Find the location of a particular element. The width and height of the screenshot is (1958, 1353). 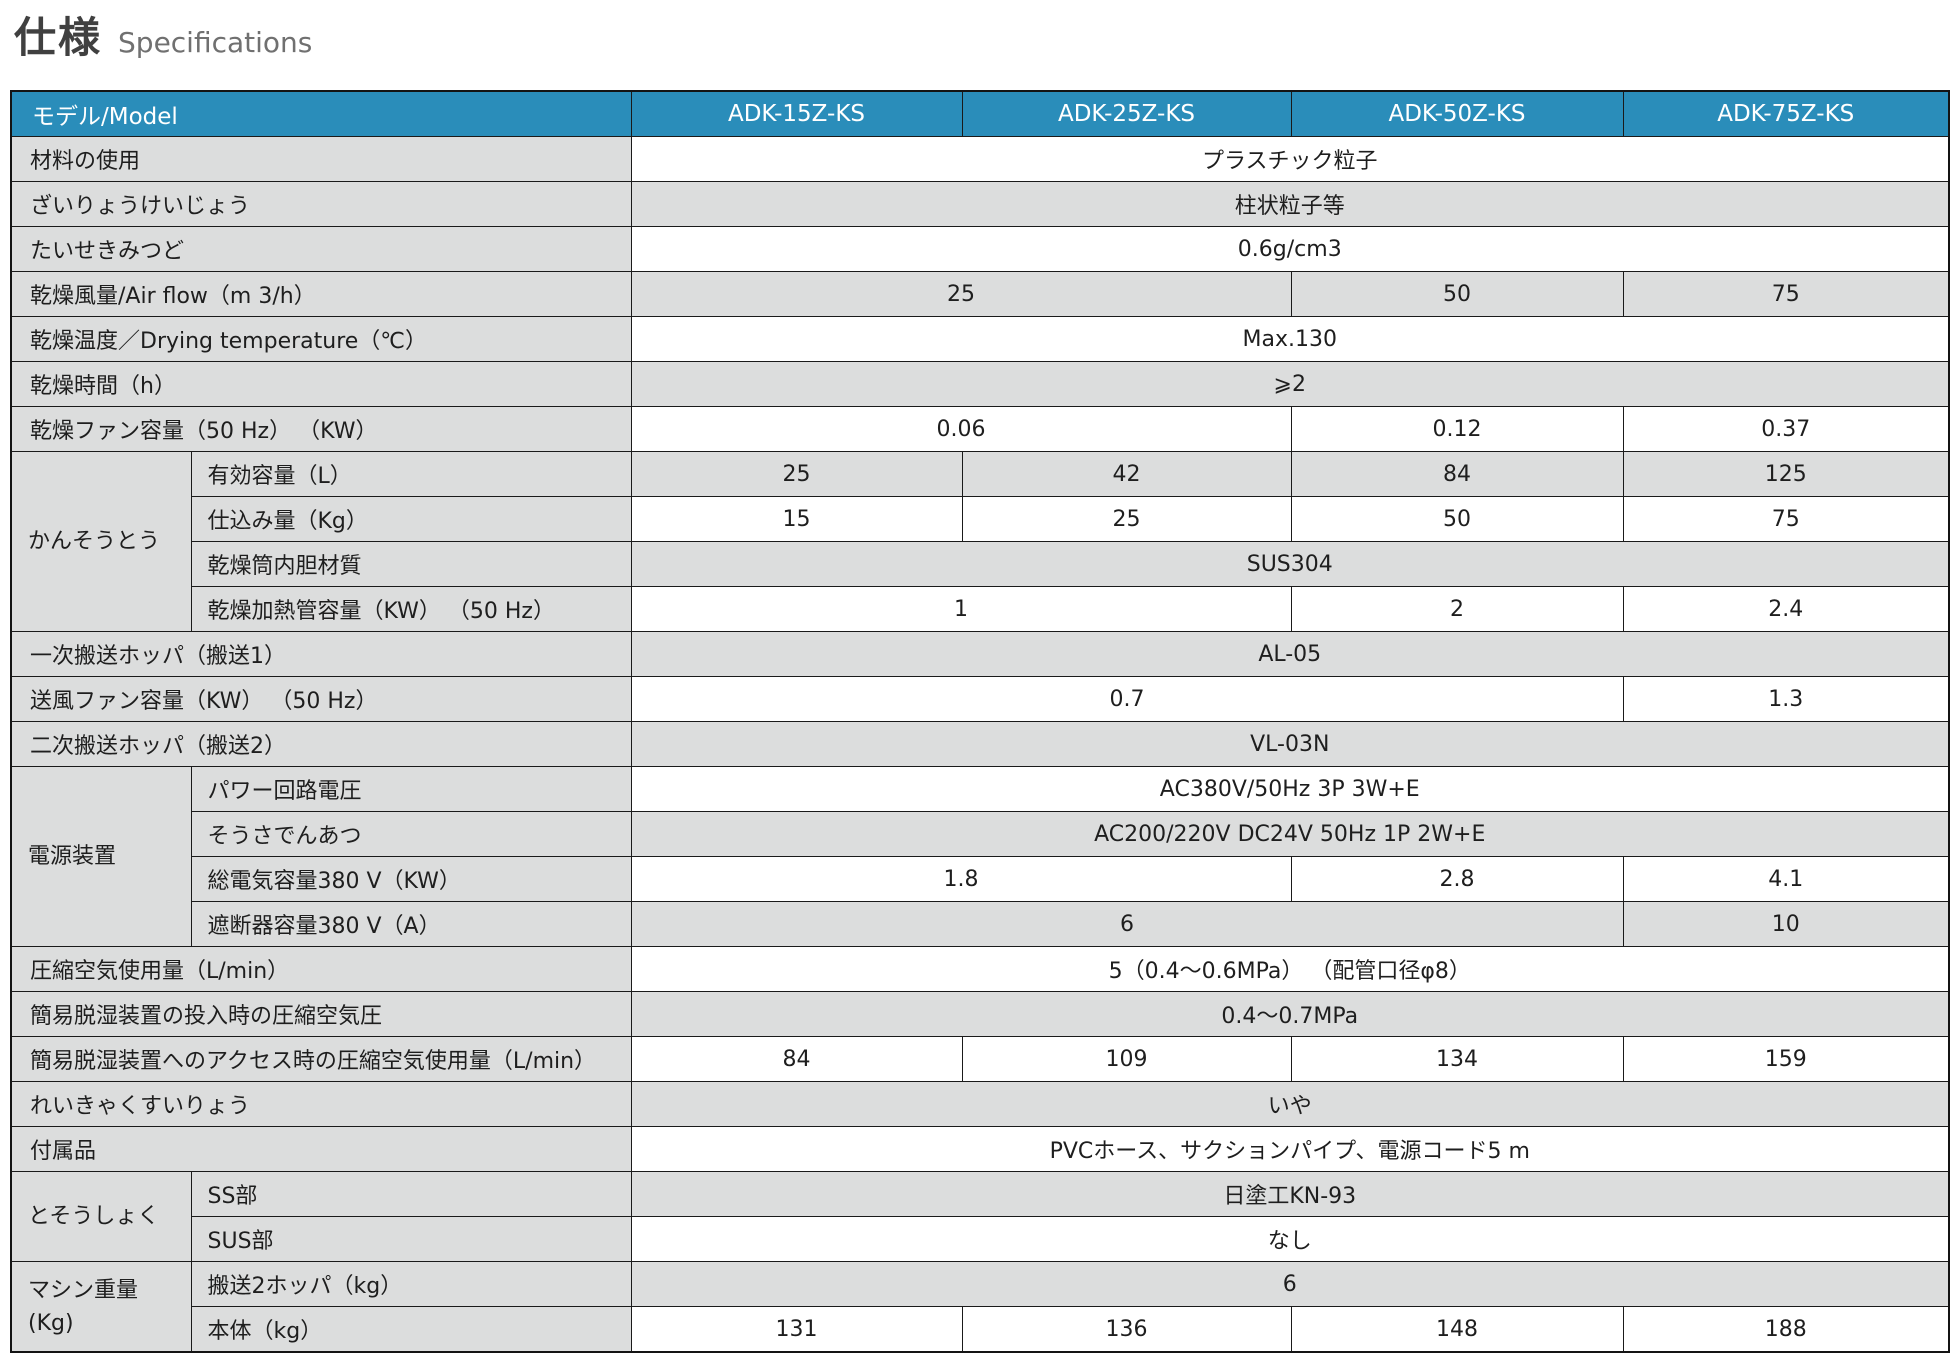

cell-value: 136 is located at coordinates (1126, 1329).